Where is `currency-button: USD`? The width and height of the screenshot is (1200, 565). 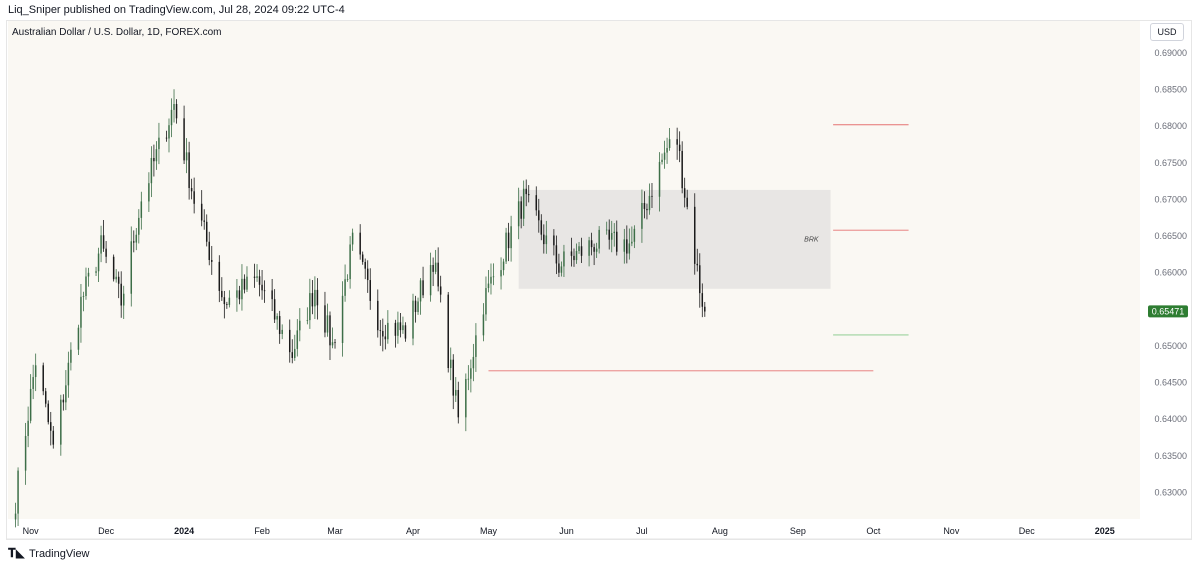 currency-button: USD is located at coordinates (1167, 32).